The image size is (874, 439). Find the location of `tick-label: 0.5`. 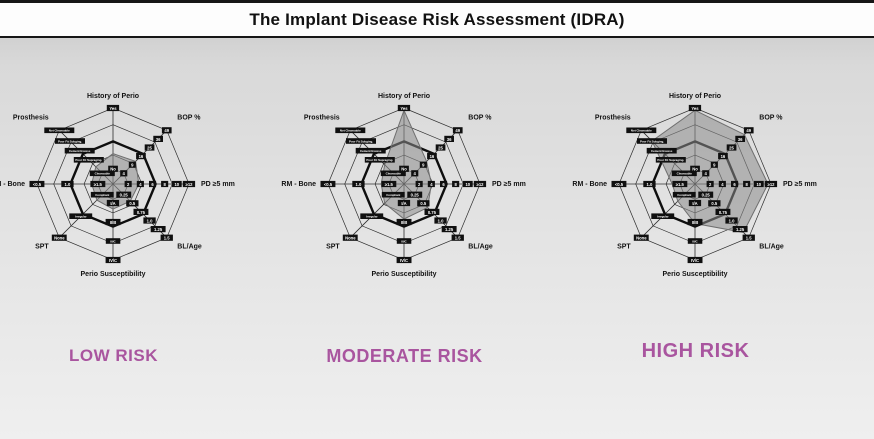

tick-label: 0.5 is located at coordinates (132, 203).